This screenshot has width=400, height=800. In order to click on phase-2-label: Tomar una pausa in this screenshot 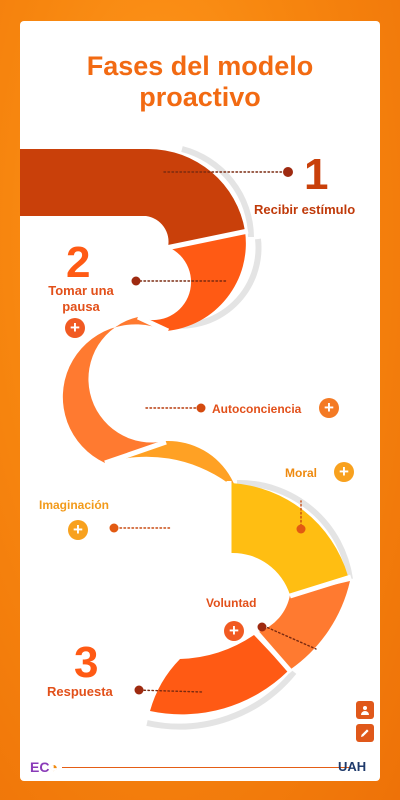, I will do `click(81, 299)`.